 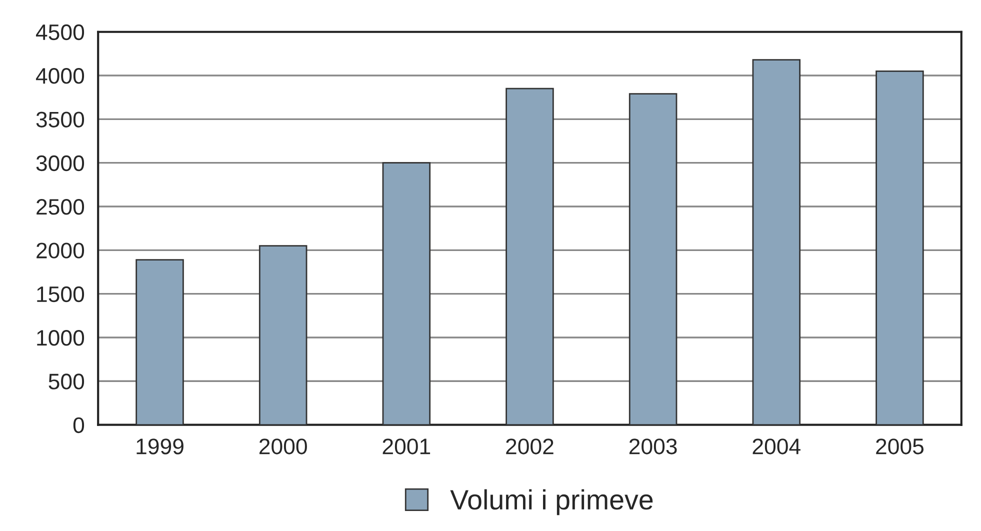 What do you see at coordinates (530, 446) in the screenshot?
I see `x-tick-label: 2002` at bounding box center [530, 446].